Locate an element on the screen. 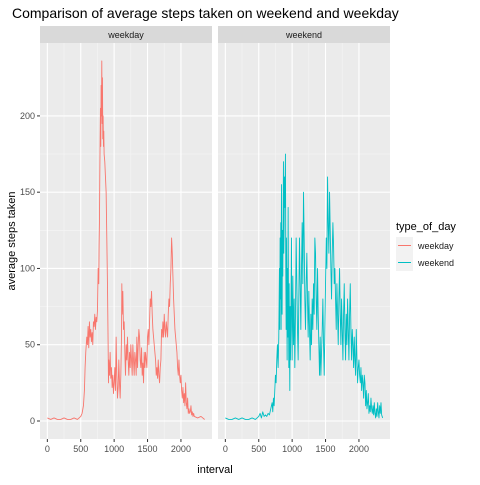 This screenshot has width=480, height=485. x-axis-label: interval is located at coordinates (214, 470).